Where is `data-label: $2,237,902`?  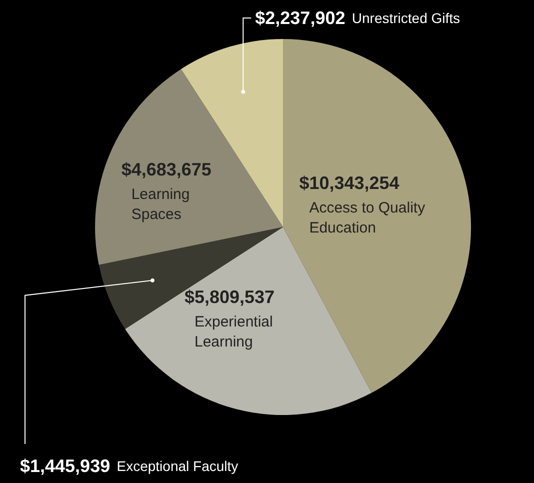
data-label: $2,237,902 is located at coordinates (300, 18).